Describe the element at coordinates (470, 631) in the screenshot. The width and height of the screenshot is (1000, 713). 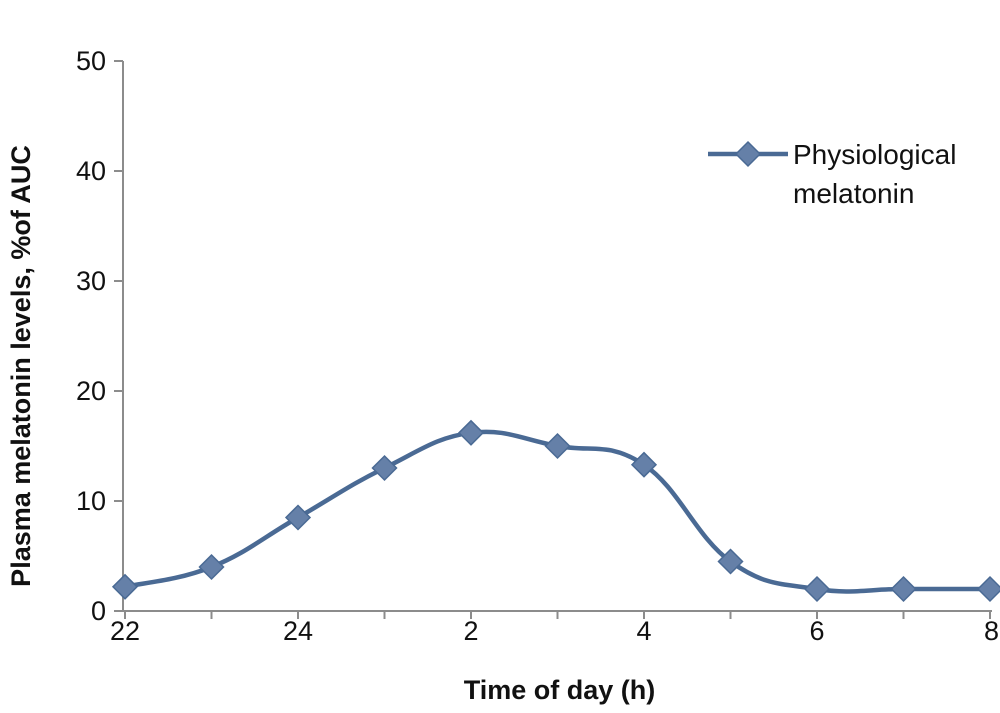
I see `x-tick-label-2: 2` at that location.